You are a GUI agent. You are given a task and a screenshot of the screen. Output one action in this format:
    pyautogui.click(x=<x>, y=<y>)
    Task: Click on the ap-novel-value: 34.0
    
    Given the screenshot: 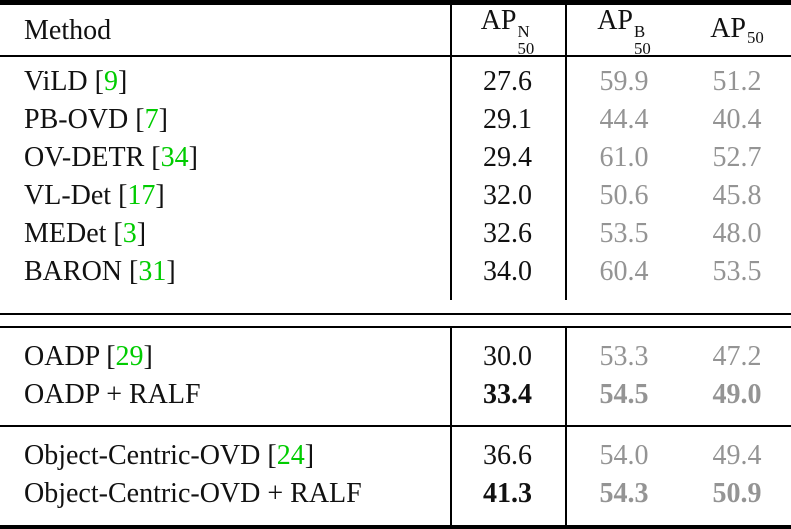 What is the action you would take?
    pyautogui.click(x=507, y=271)
    